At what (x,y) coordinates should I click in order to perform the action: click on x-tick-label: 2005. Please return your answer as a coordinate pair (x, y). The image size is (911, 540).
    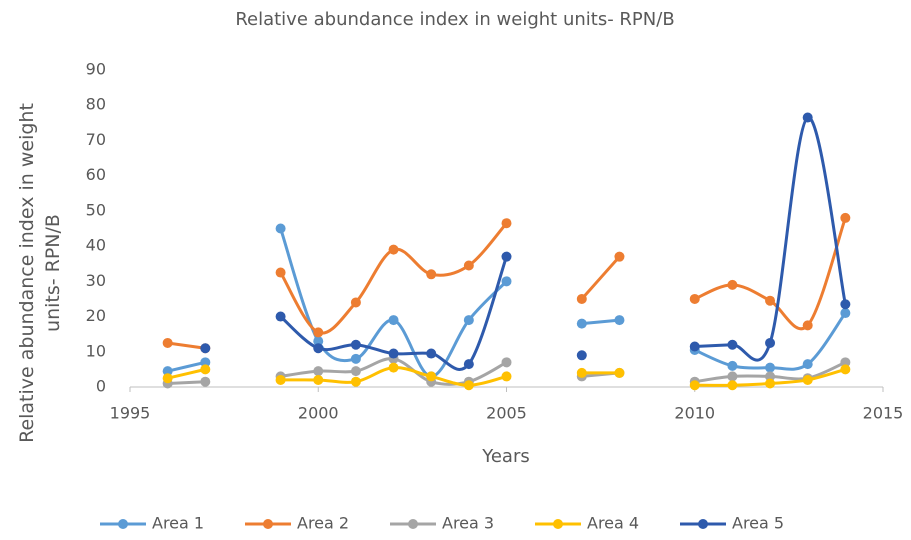
    Looking at the image, I should click on (506, 413).